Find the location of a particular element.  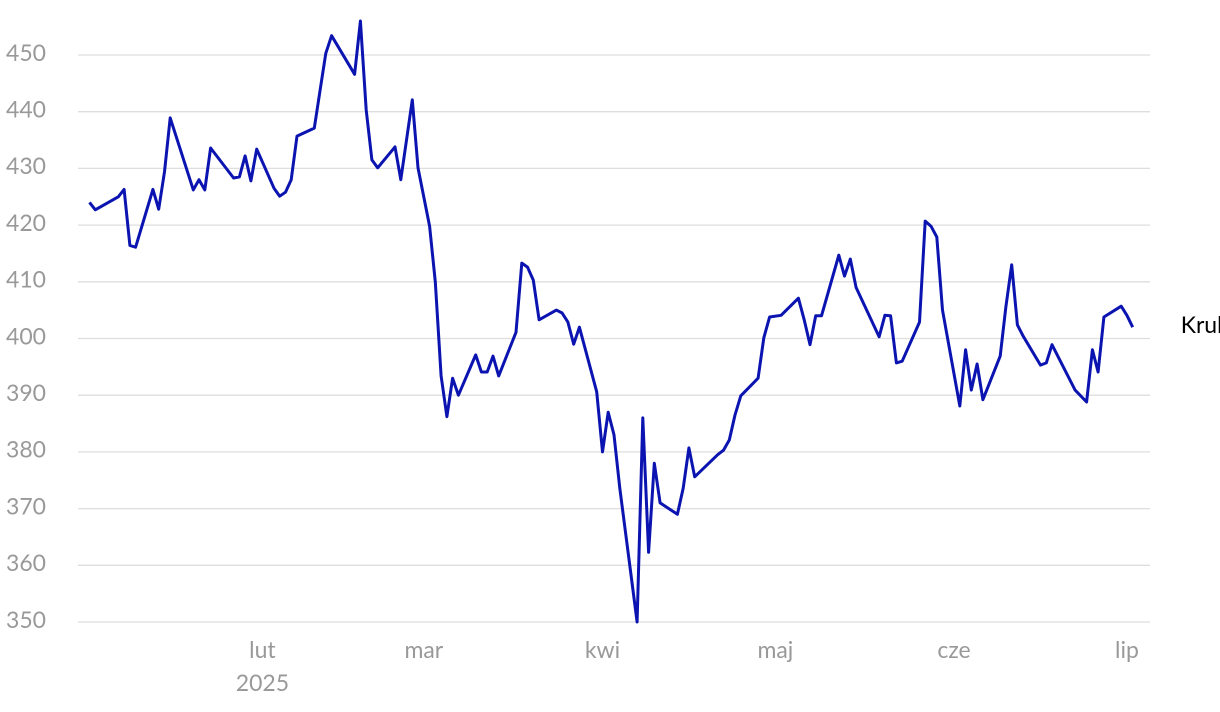

x-tick-label: mar is located at coordinates (423, 649).